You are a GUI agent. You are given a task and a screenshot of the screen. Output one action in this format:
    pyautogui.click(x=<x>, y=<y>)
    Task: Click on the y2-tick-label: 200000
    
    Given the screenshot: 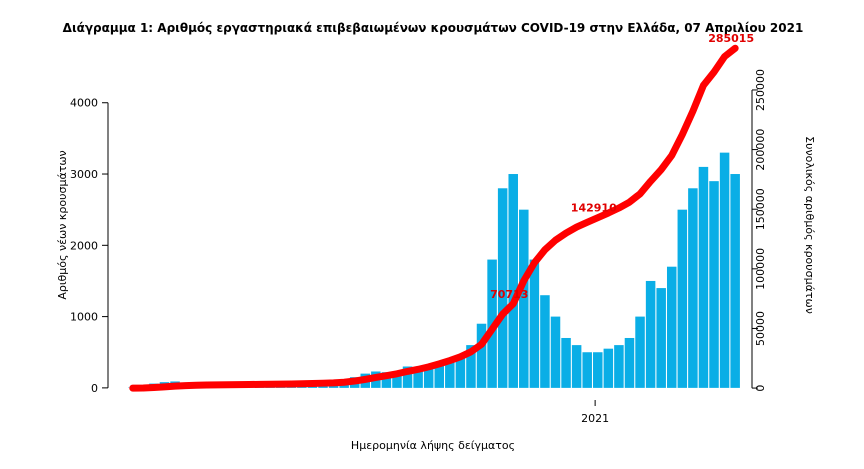 What is the action you would take?
    pyautogui.click(x=760, y=150)
    